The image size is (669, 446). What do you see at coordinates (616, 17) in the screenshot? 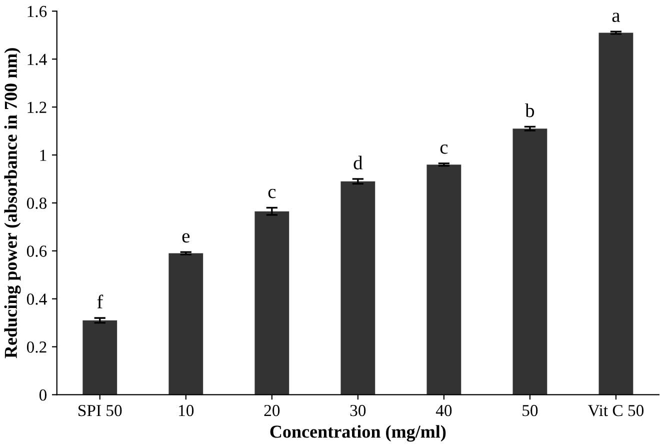
I see `annotation: a` at bounding box center [616, 17].